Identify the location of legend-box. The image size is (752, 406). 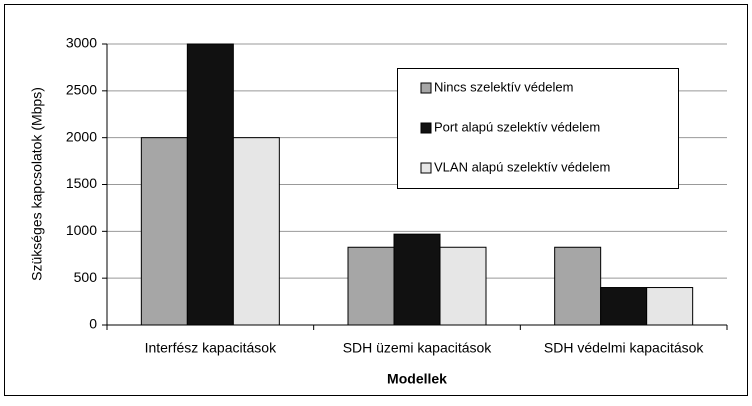
(538, 128).